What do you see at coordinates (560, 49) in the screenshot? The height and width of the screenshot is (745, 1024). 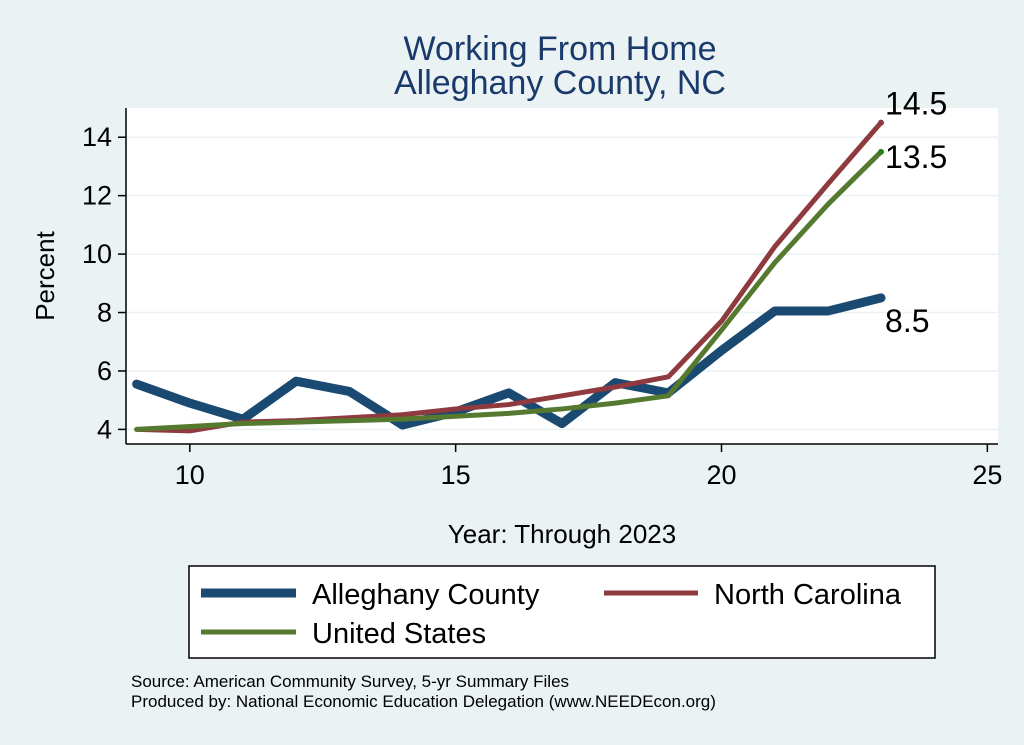 I see `chart-title-line-1: Working From Home` at bounding box center [560, 49].